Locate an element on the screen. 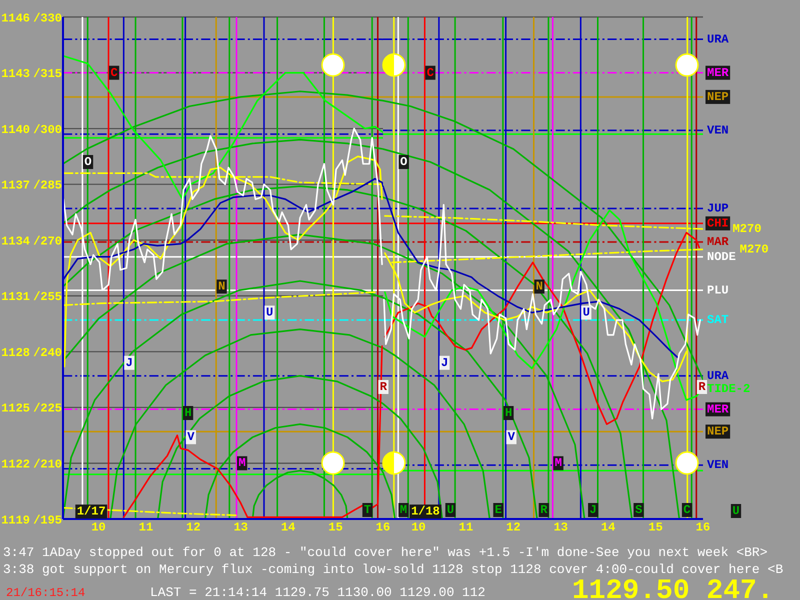  ref-line-label: J is located at coordinates (593, 510).